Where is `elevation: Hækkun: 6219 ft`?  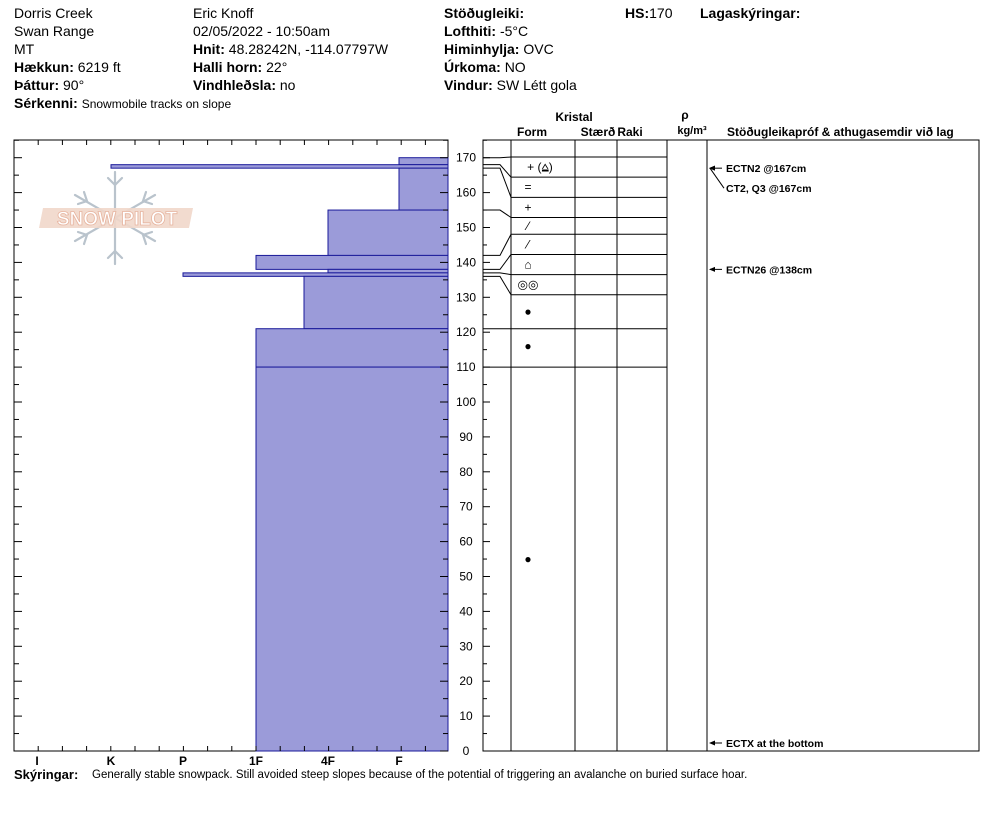 elevation: Hækkun: 6219 ft is located at coordinates (67, 67).